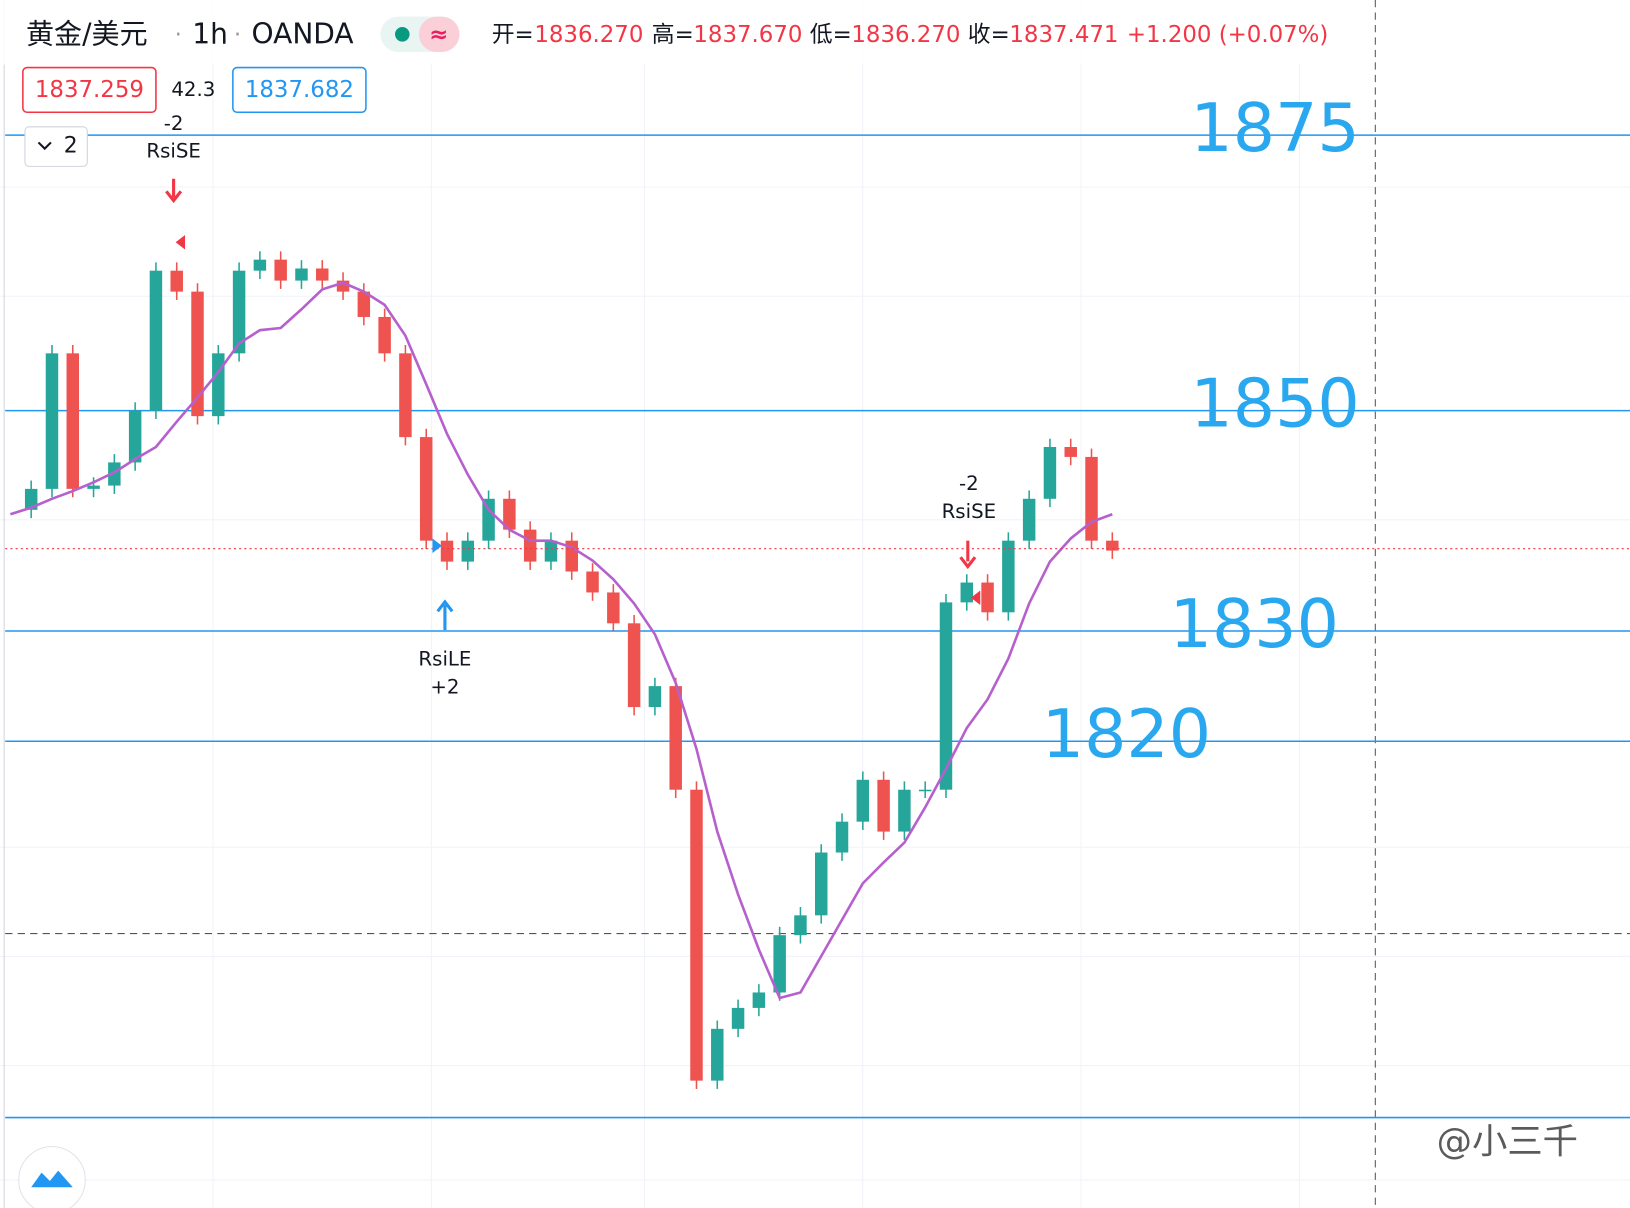  What do you see at coordinates (193, 89) in the screenshot?
I see `spread: 42.3` at bounding box center [193, 89].